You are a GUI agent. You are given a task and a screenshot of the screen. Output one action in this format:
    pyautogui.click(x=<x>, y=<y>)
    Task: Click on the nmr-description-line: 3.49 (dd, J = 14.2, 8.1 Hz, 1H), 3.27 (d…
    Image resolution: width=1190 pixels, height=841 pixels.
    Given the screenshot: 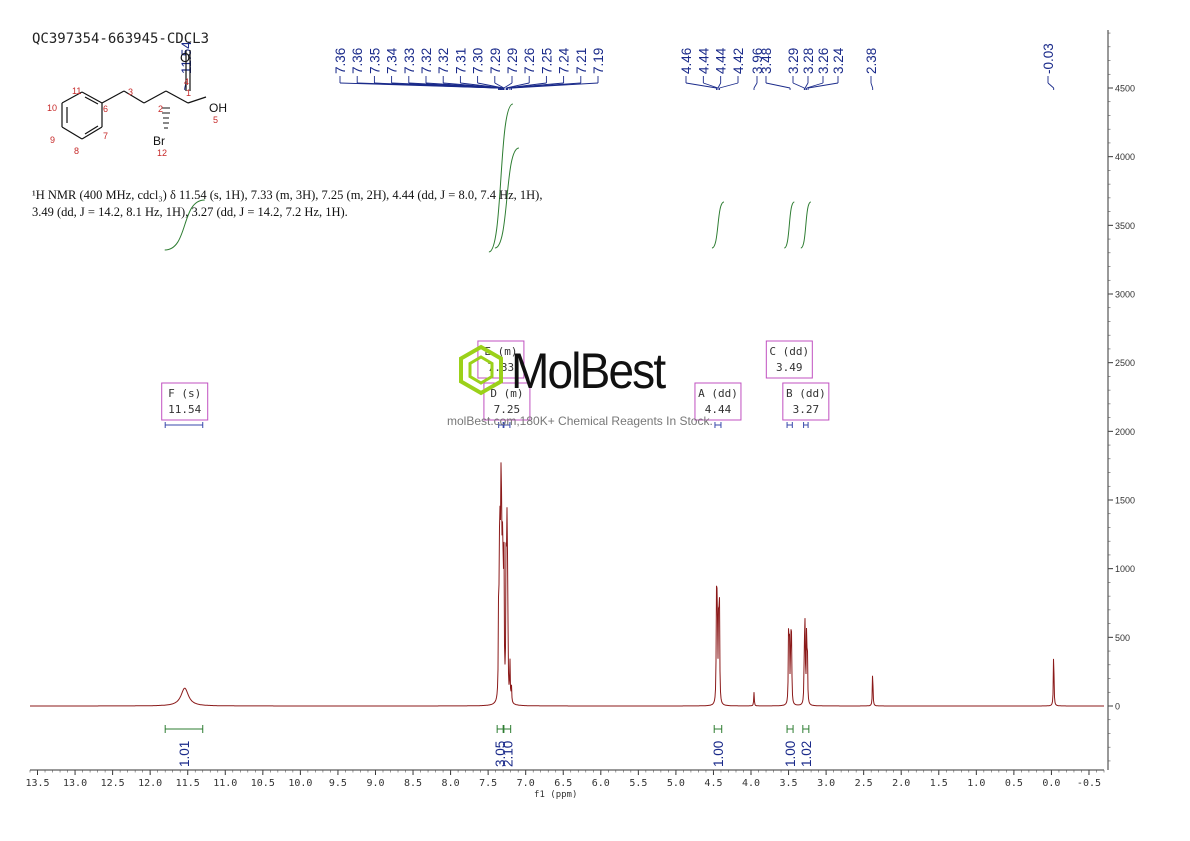 What is the action you would take?
    pyautogui.click(x=190, y=212)
    